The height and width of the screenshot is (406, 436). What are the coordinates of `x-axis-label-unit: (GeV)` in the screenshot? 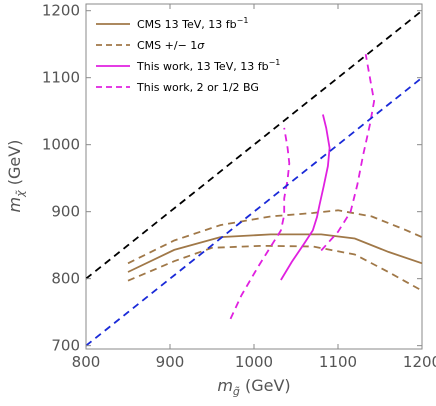 It's located at (265, 385).